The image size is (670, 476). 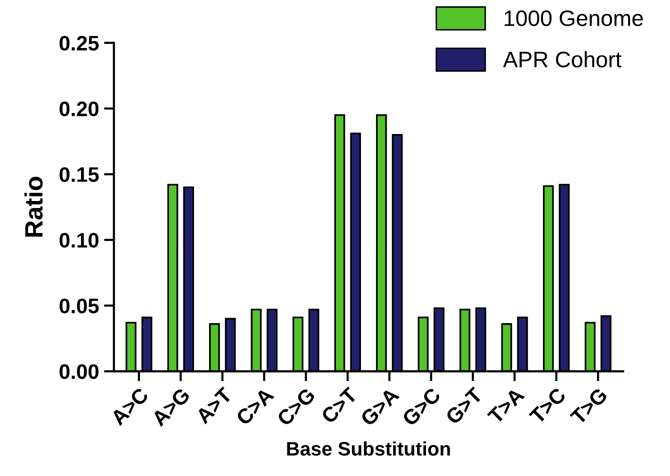 What do you see at coordinates (562, 59) in the screenshot?
I see `legend-label: APR Cohort` at bounding box center [562, 59].